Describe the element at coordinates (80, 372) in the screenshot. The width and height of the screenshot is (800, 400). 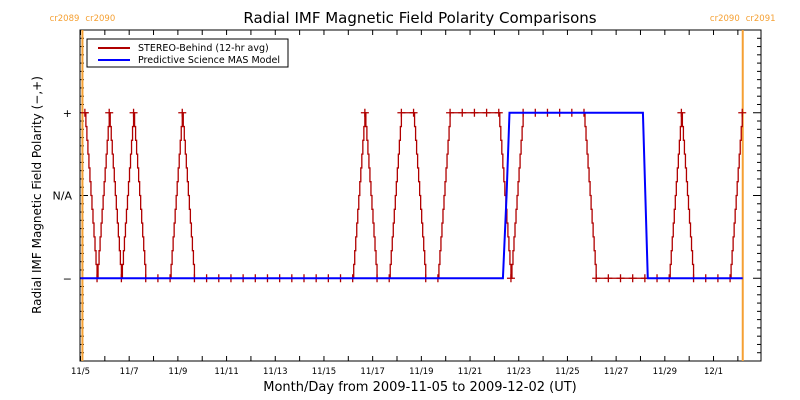
I see `x-tick-label: 11/5` at that location.